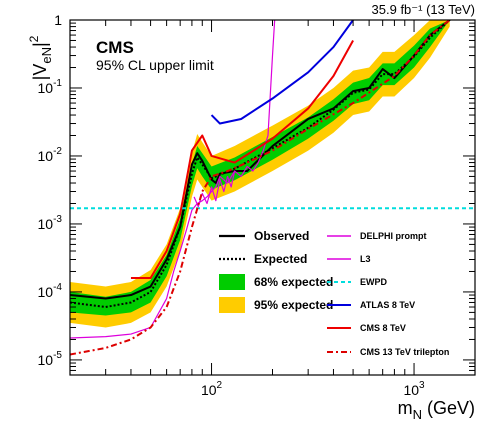 Image resolution: width=498 pixels, height=429 pixels. What do you see at coordinates (155, 65) in the screenshot?
I see `chart-subtitle: 95% CL upper limit` at bounding box center [155, 65].